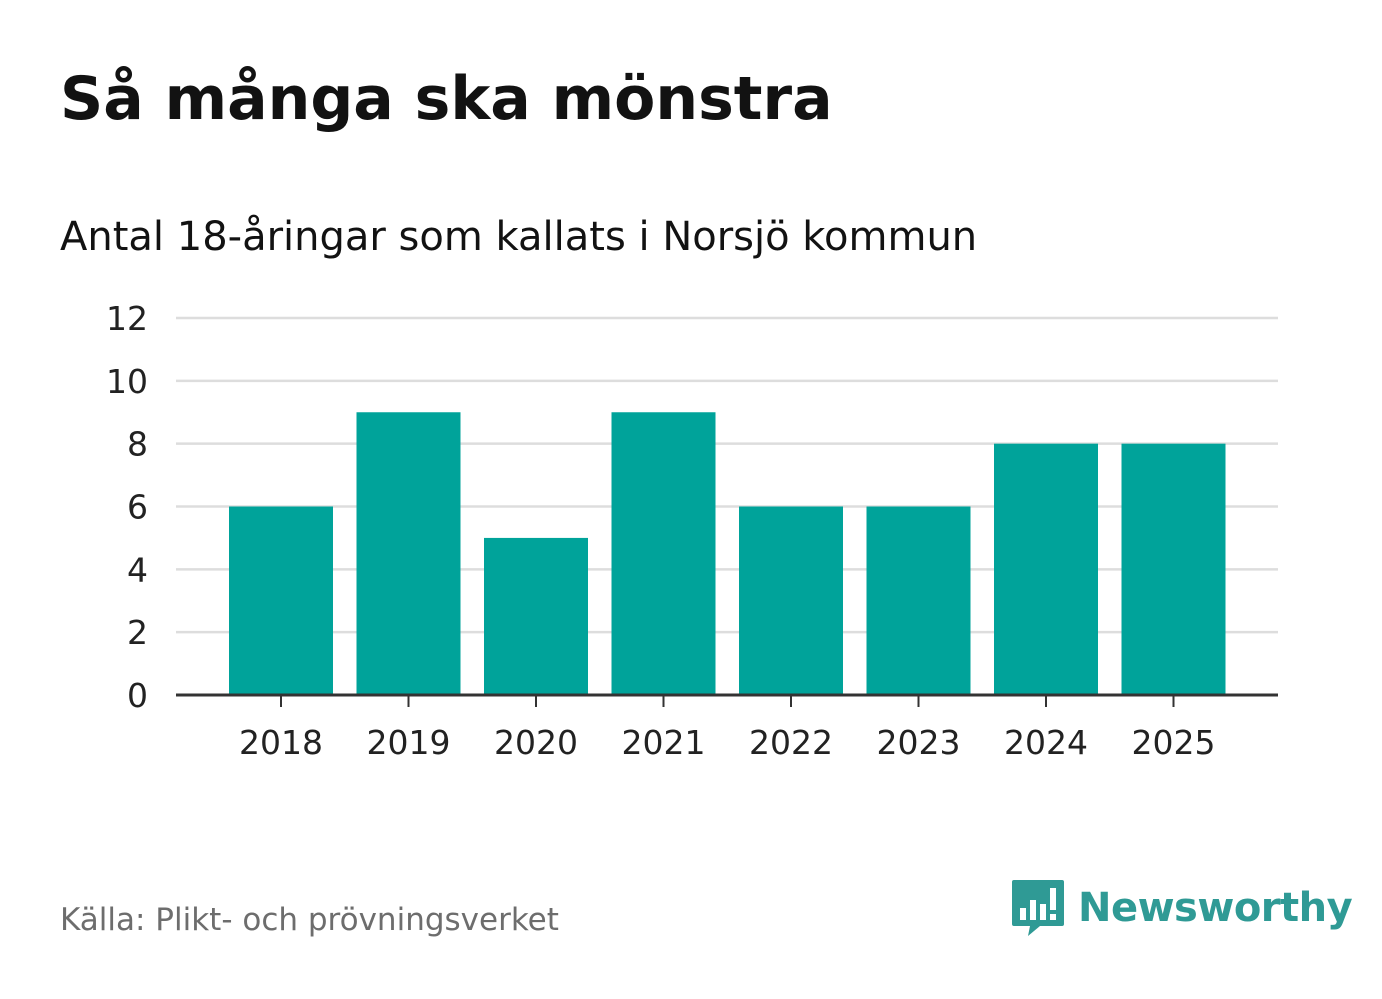 This screenshot has width=1382, height=999. I want to click on x-tick-label: 2024, so click(1046, 742).